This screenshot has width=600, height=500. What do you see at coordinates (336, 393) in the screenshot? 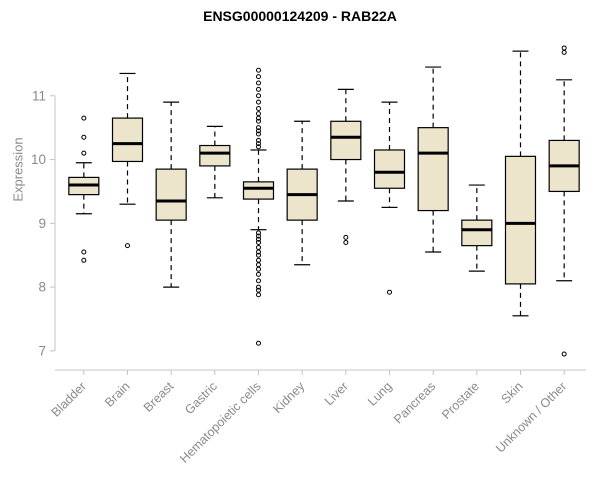
I see `x-category-label: Liver` at bounding box center [336, 393].